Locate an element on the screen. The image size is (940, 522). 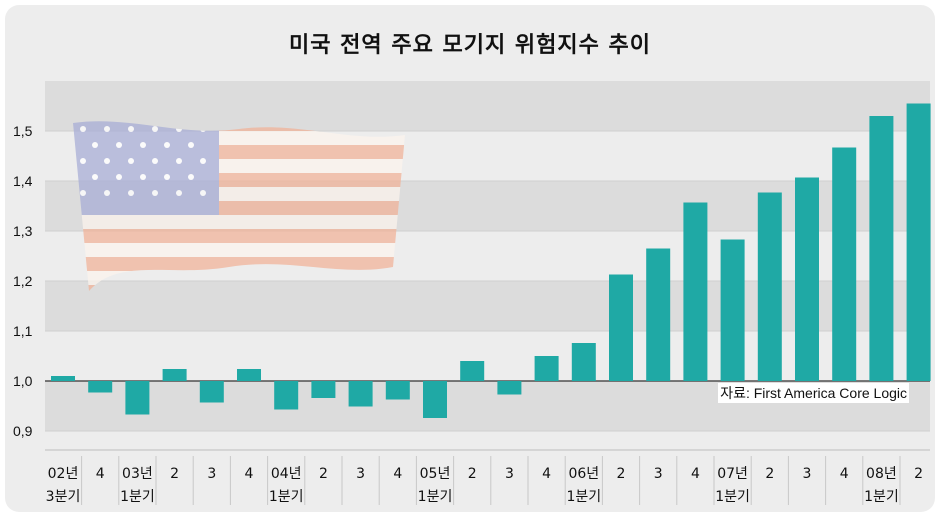
chart-title: 미국 전역 주요 모기지 위험지수 추이 is located at coordinates (470, 45).